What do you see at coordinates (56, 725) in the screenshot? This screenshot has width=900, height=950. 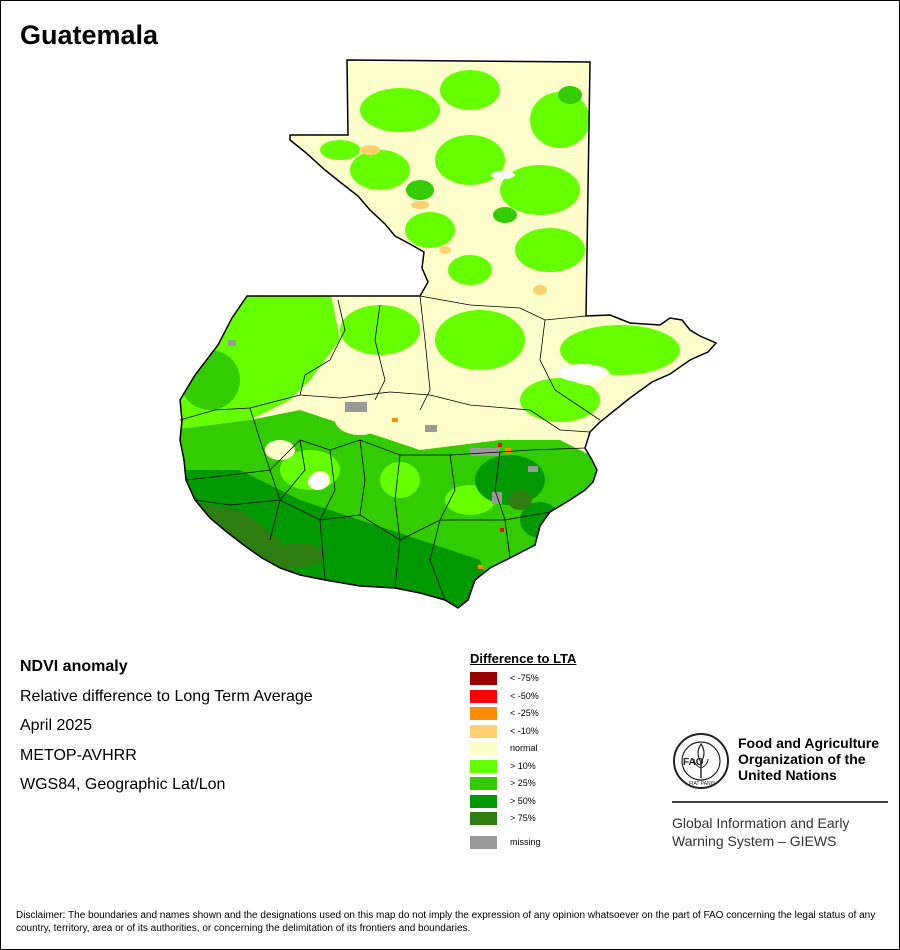 I see `info-period: April 2025` at bounding box center [56, 725].